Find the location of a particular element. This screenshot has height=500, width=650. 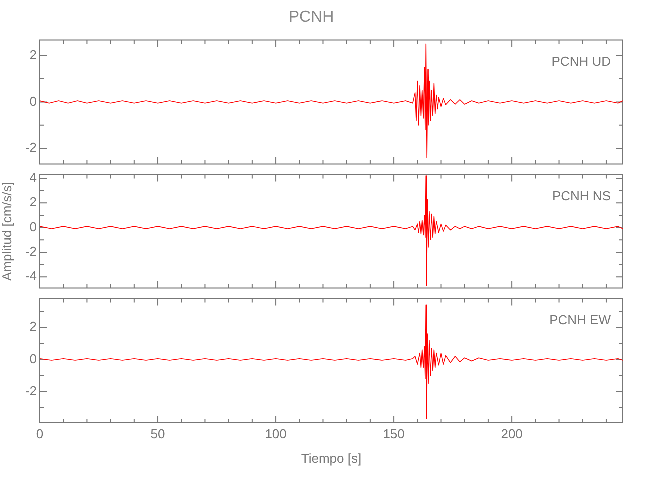

annotation: PCNH NS is located at coordinates (582, 196).